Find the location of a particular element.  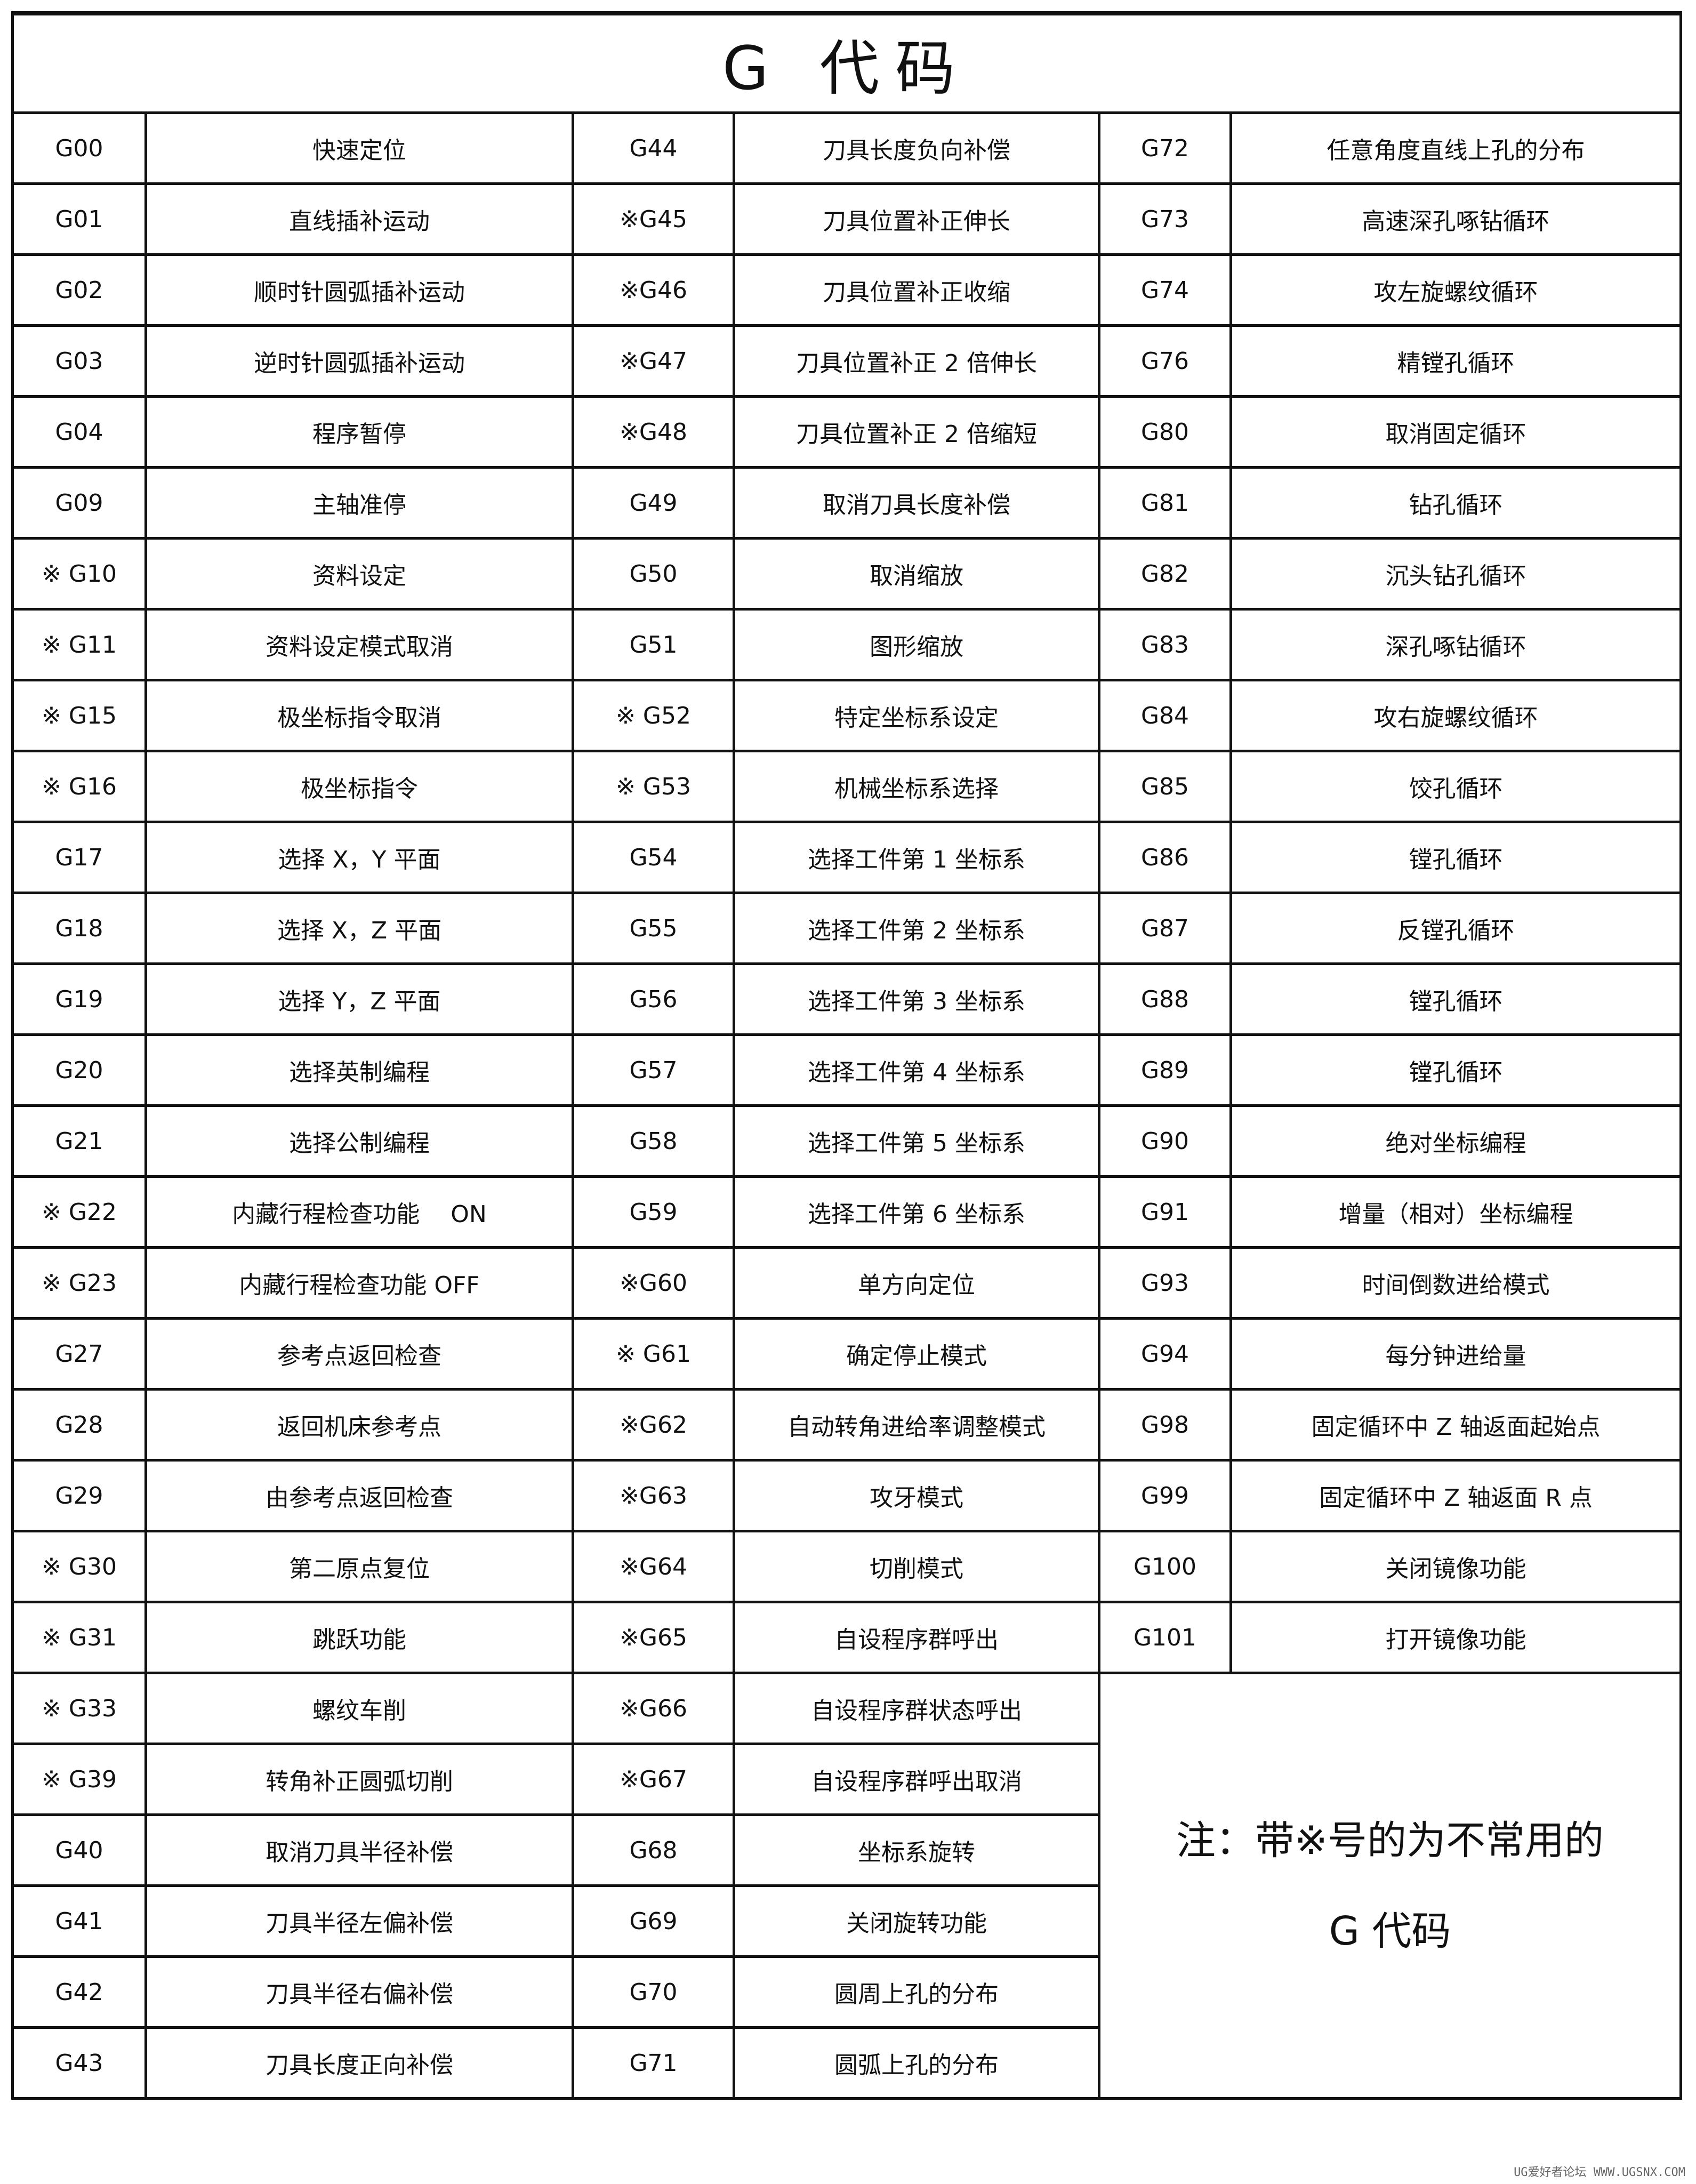

description-cell: 选择工件第 1 坐标系 is located at coordinates (917, 857).